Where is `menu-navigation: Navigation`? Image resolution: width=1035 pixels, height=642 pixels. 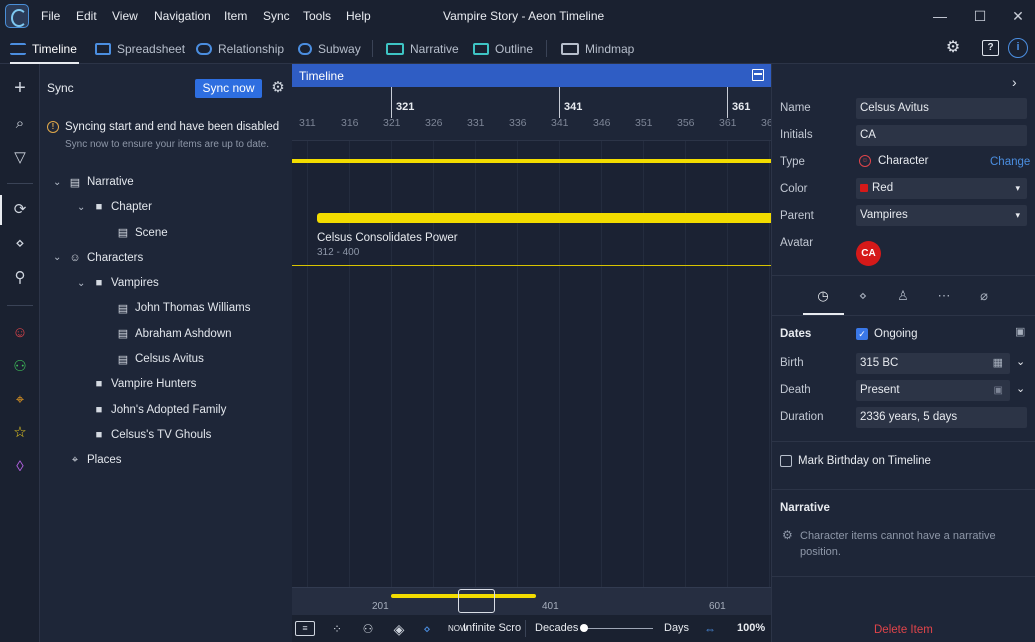
menu-navigation: Navigation is located at coordinates (182, 16).